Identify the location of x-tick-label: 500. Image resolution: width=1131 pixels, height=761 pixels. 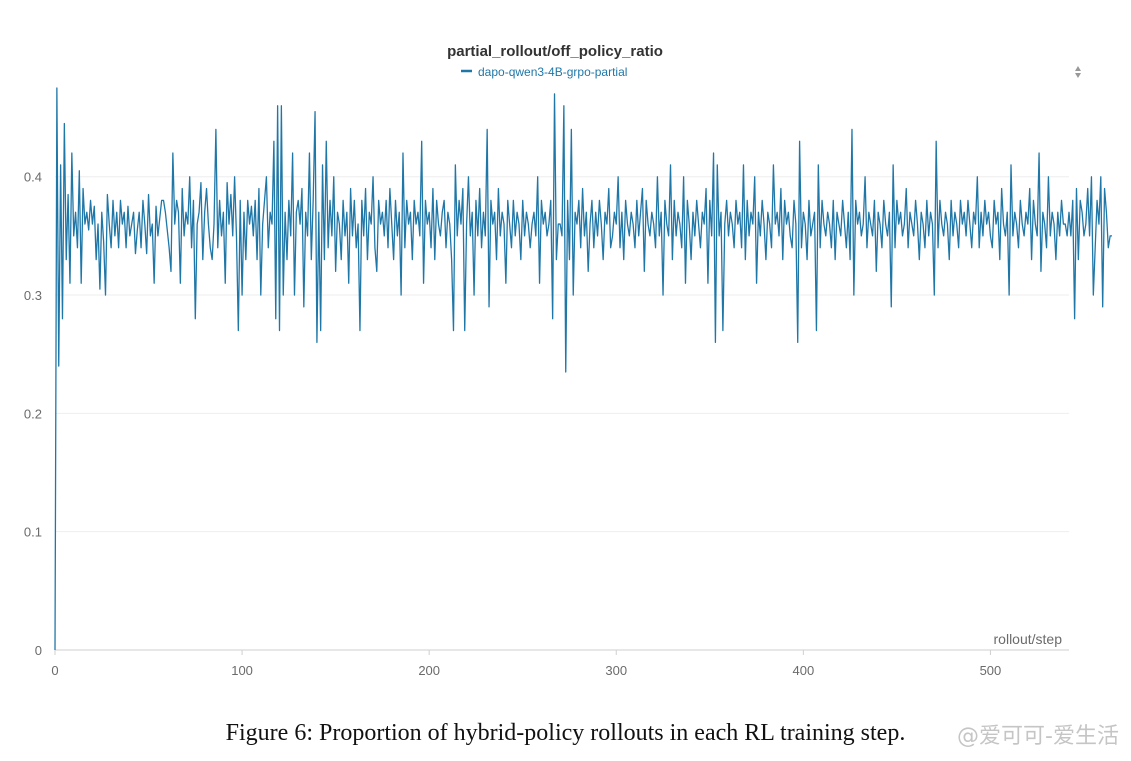
(991, 670).